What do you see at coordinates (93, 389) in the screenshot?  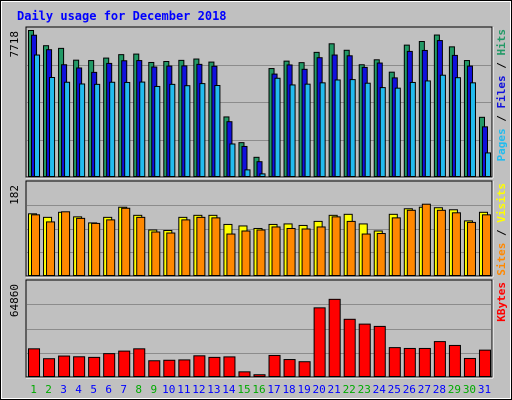 I see `x-tick-label-day-5: 5` at bounding box center [93, 389].